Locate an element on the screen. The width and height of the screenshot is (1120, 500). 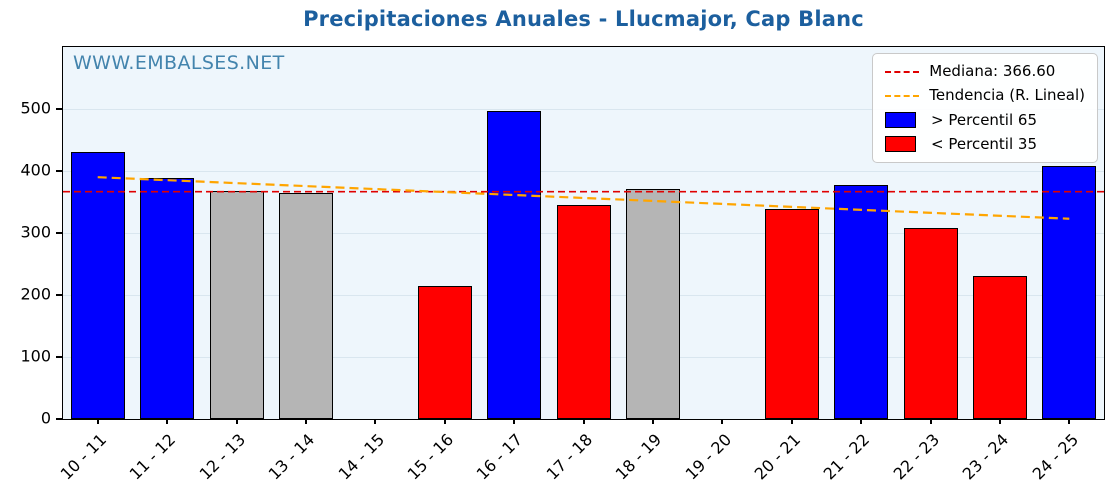
legend-item-p65: > Percentil 65 is located at coordinates (985, 119).